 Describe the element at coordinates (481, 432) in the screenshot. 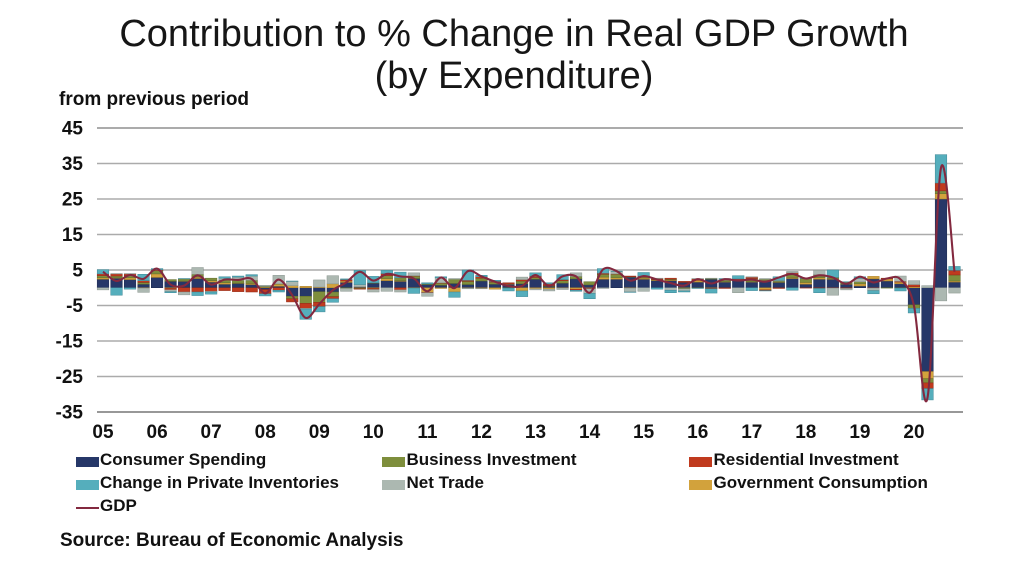

I see `svg-text: 12` at that location.